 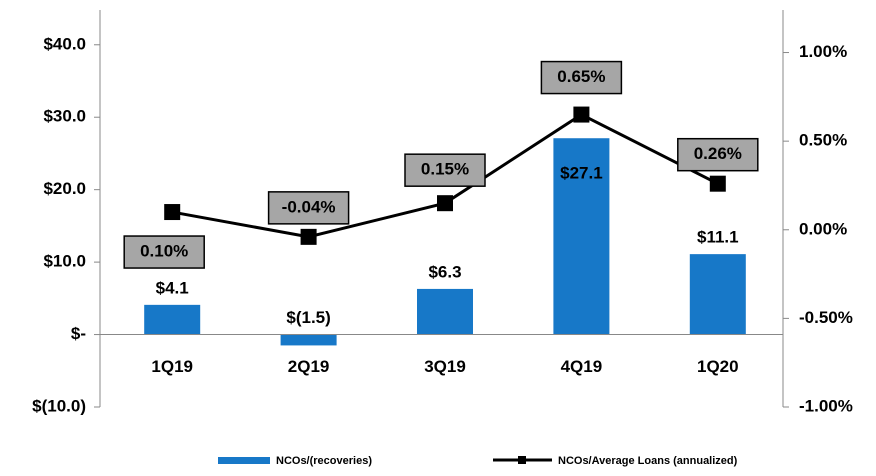 I want to click on y-tick-label: $40.0, so click(x=64, y=43).